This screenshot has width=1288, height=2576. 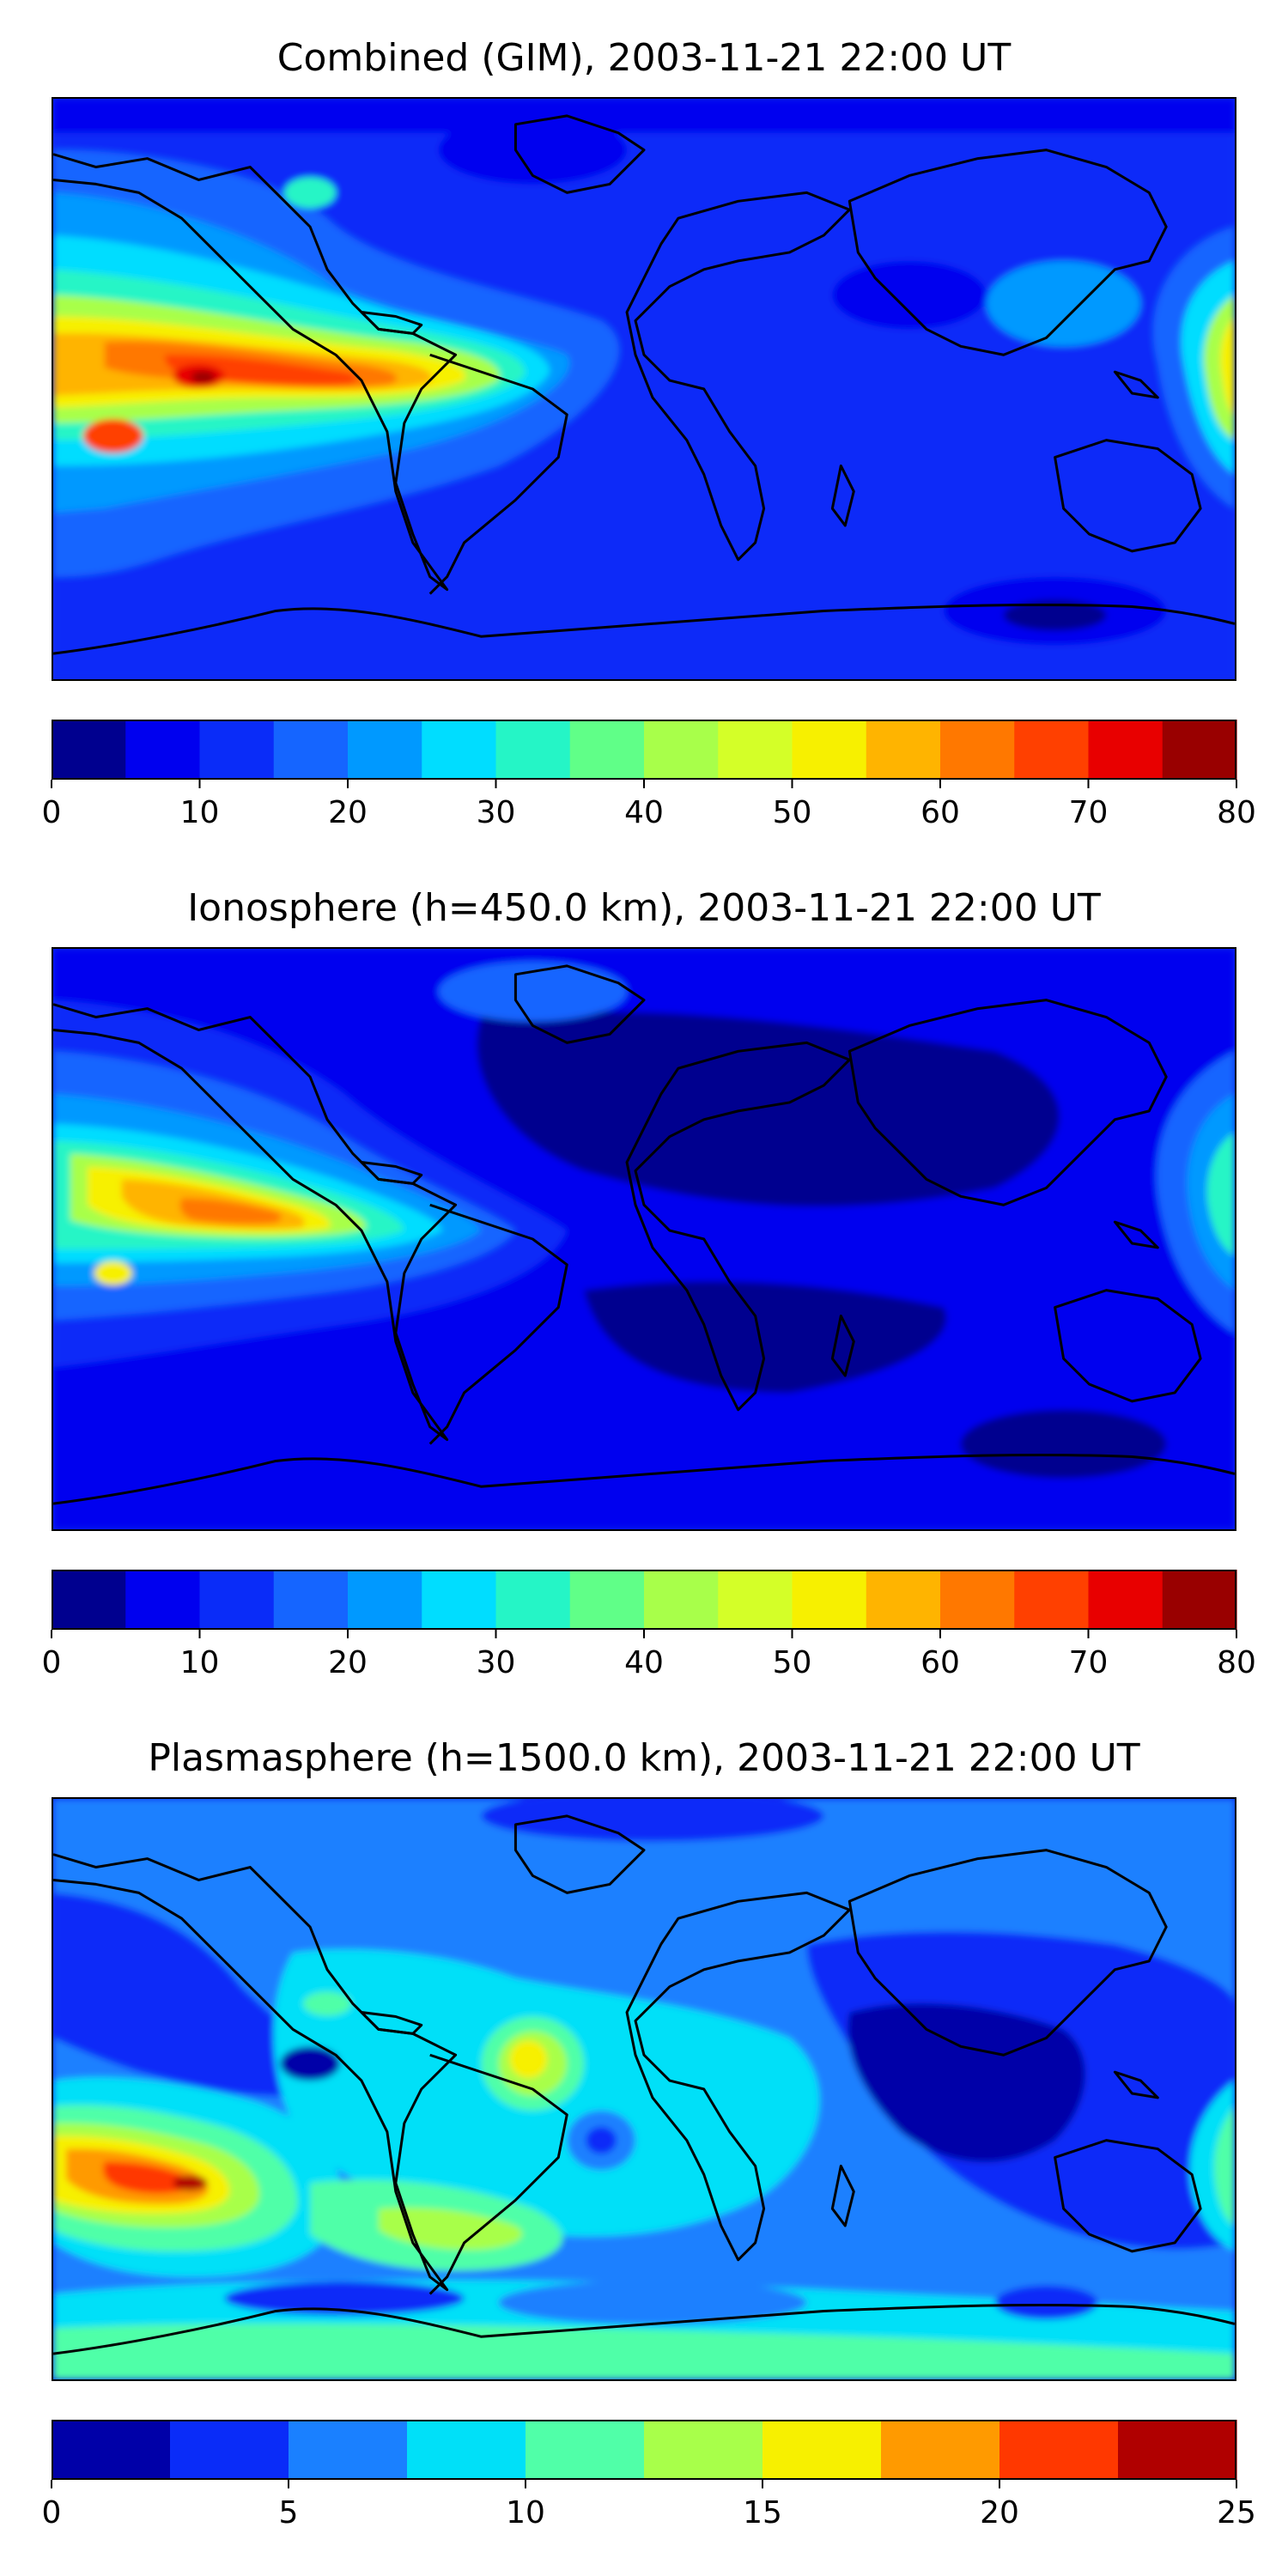 I want to click on panel-1-colorbar: 0 10 20 30 40 50 60 70 80, so click(x=649, y=775).